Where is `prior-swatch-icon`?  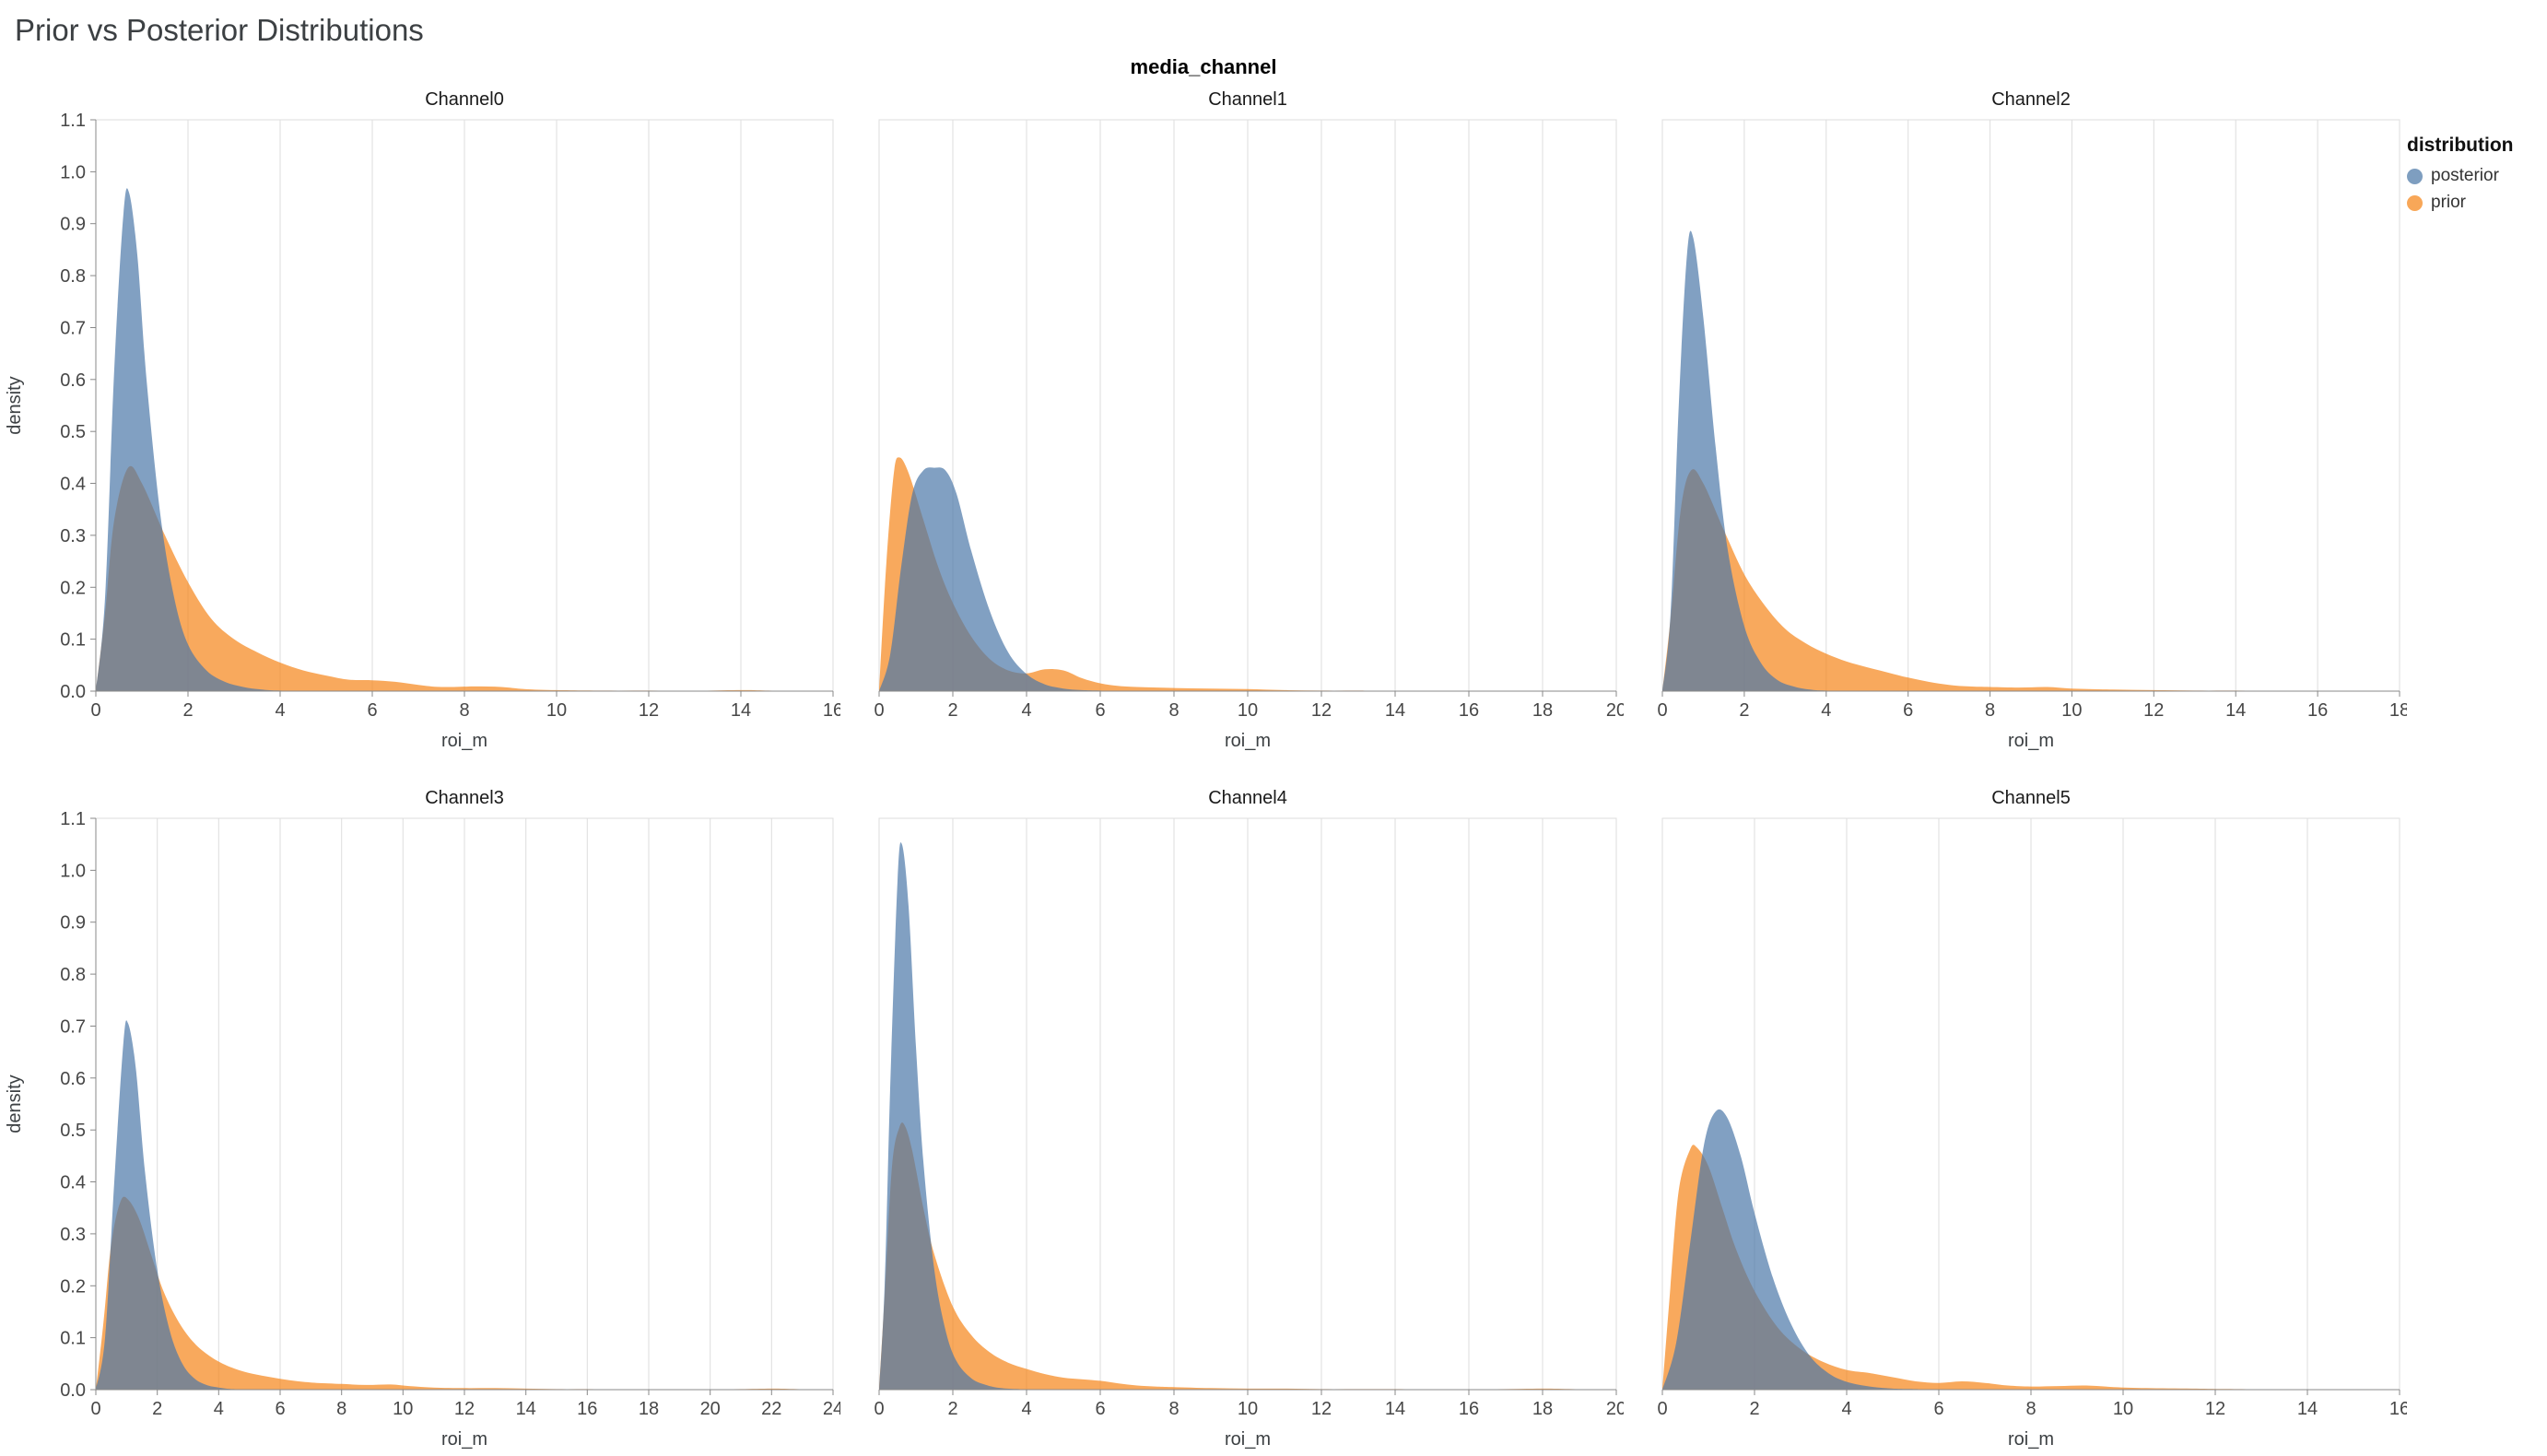 prior-swatch-icon is located at coordinates (2415, 202).